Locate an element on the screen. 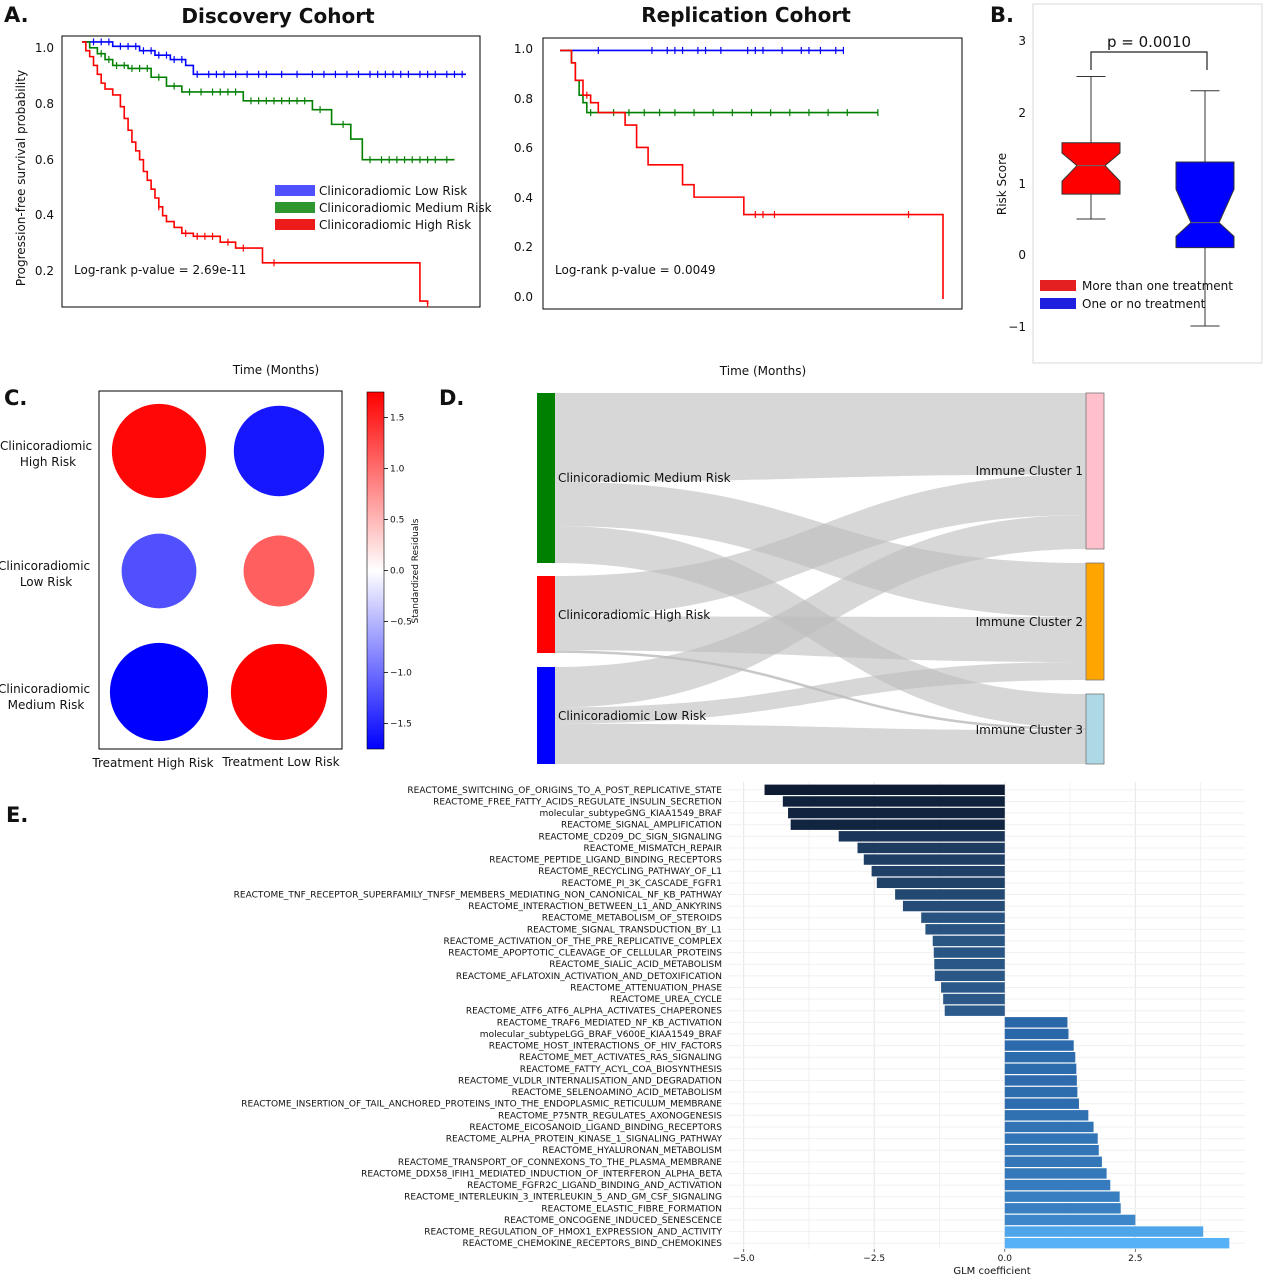 Image resolution: width=1266 pixels, height=1280 pixels. riskscore-ytick: −1 is located at coordinates (1017, 327).